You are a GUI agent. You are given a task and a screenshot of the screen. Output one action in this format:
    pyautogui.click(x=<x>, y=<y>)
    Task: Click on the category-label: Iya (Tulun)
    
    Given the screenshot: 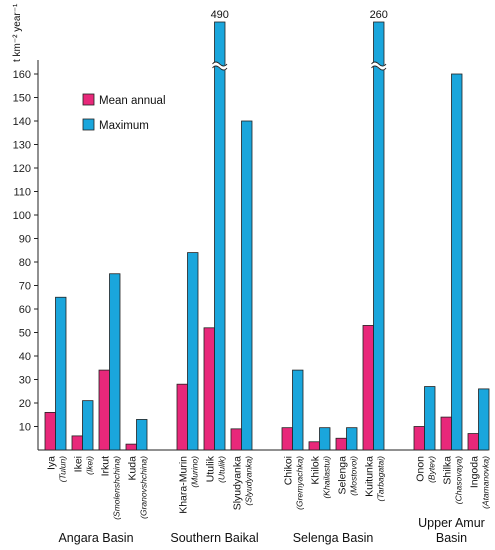 What is the action you would take?
    pyautogui.click(x=57, y=469)
    